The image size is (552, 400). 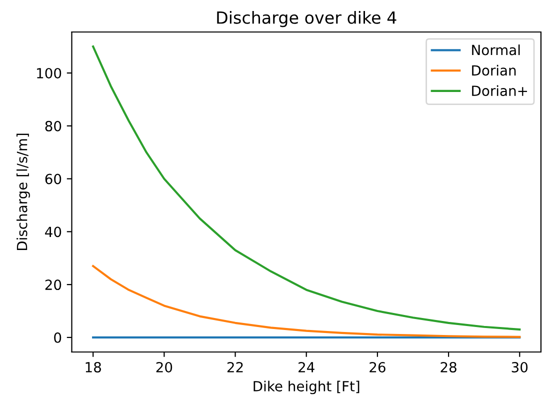 What do you see at coordinates (307, 387) in the screenshot?
I see `x-axis-title: Dike height [Ft]` at bounding box center [307, 387].